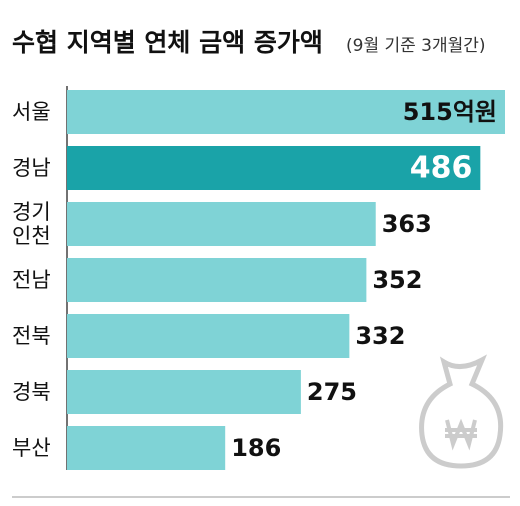  What do you see at coordinates (380, 336) in the screenshot?
I see `value-label: 332` at bounding box center [380, 336].